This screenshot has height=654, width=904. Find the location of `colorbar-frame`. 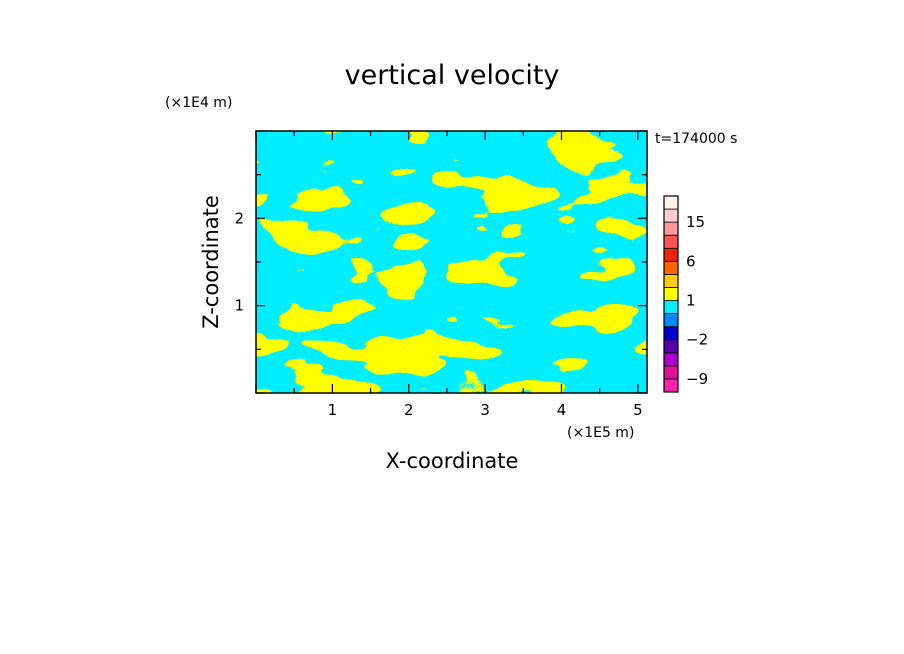

colorbar-frame is located at coordinates (671, 294).